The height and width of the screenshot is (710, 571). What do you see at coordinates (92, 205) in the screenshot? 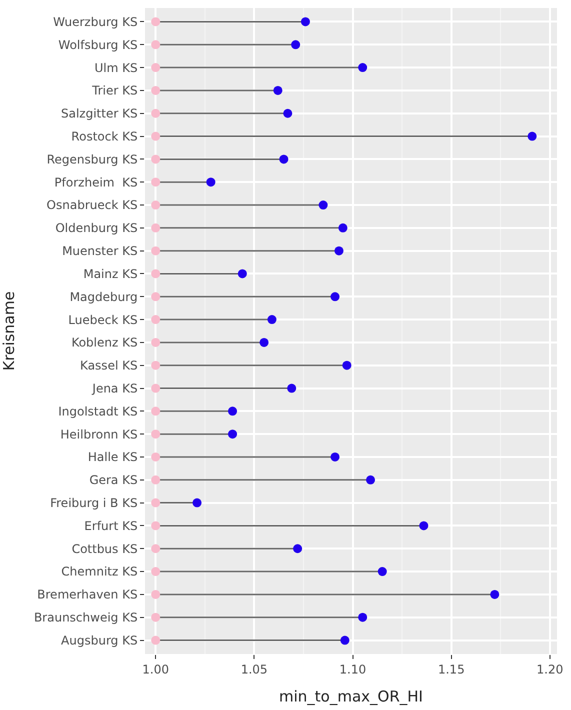
I see `y-tick-label: Osnabrueck KS` at bounding box center [92, 205].